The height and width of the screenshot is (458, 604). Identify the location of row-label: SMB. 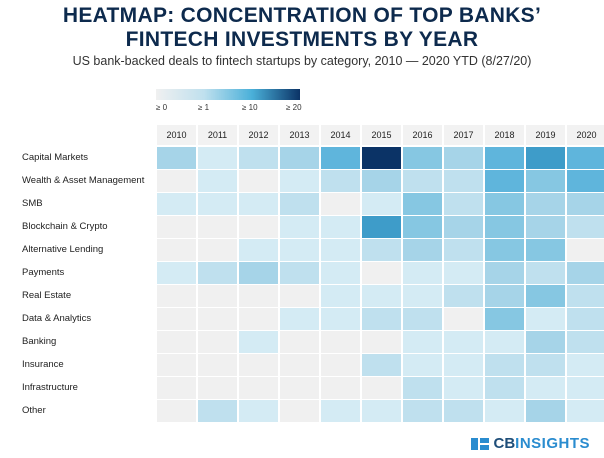
(32, 203).